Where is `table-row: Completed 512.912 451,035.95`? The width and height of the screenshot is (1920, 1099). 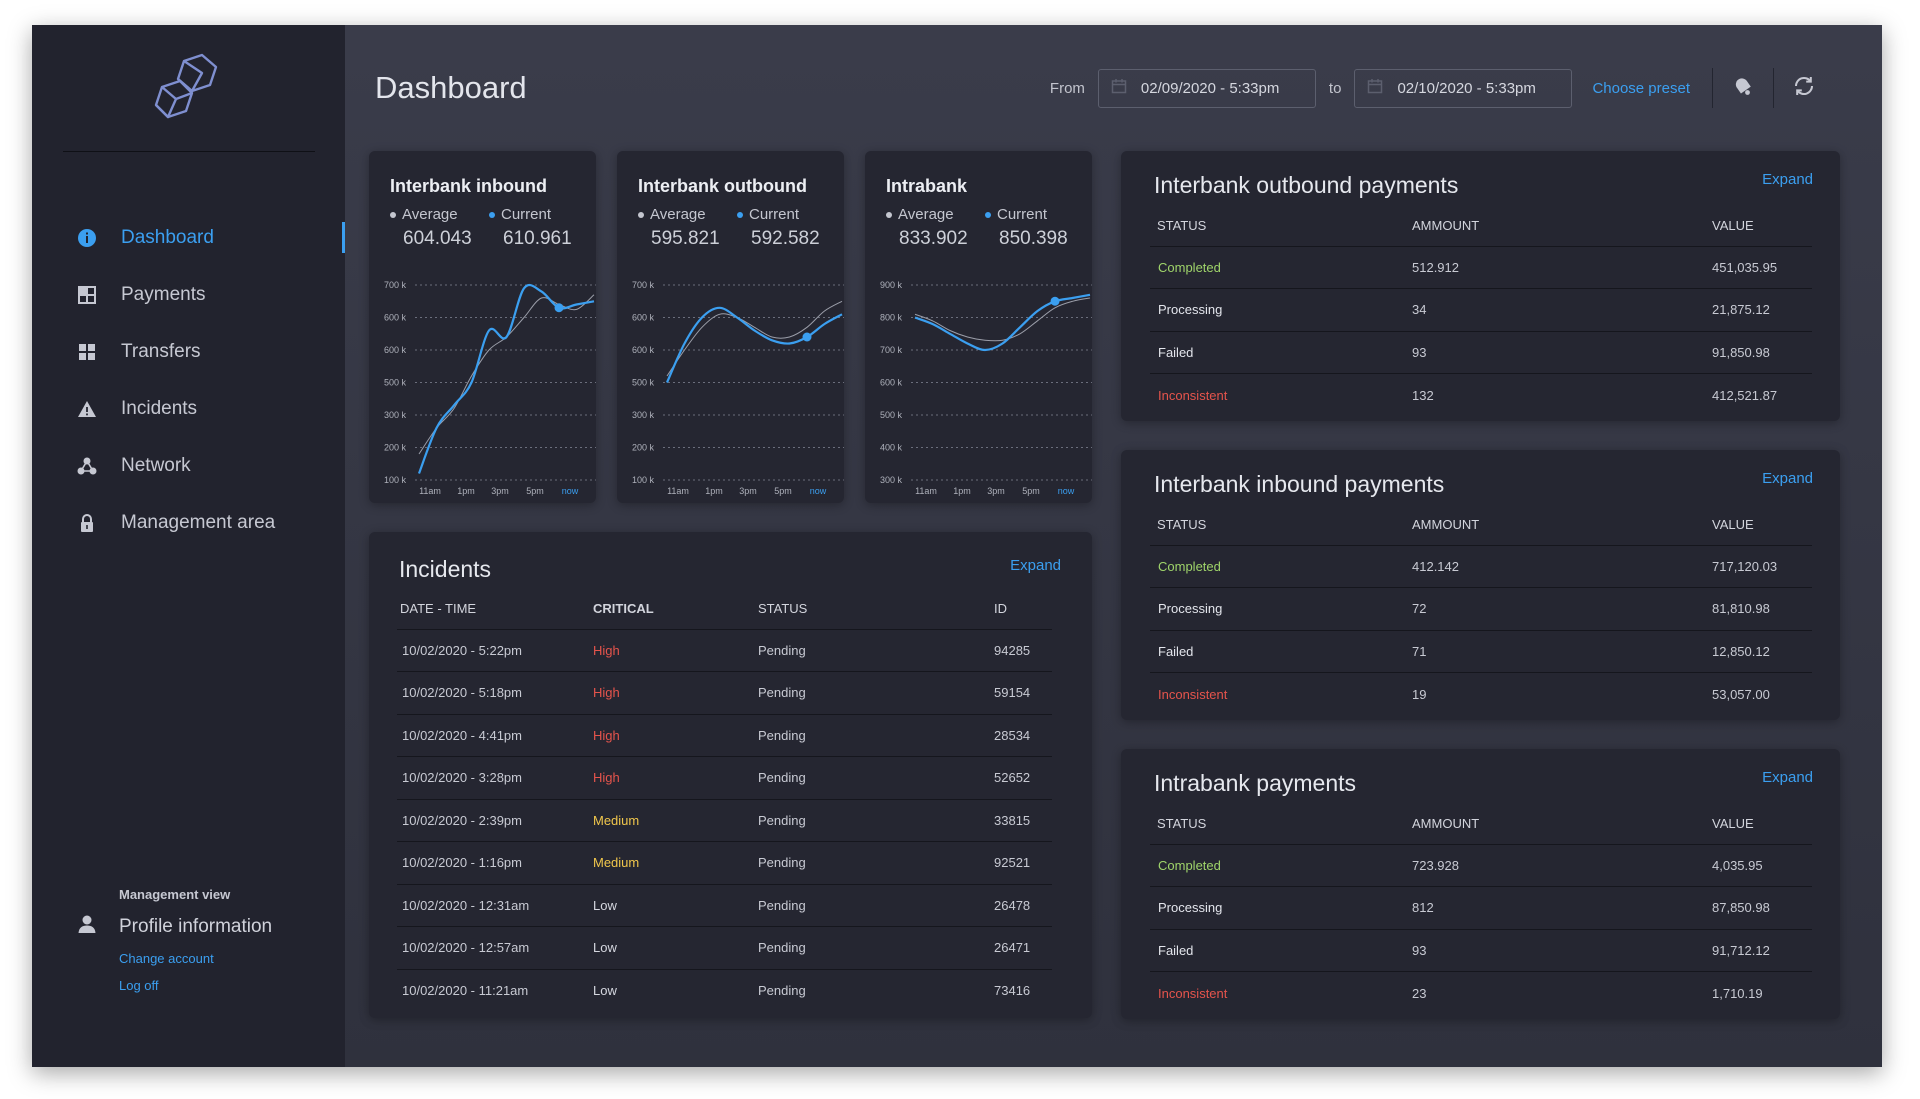 table-row: Completed 512.912 451,035.95 is located at coordinates (1481, 267).